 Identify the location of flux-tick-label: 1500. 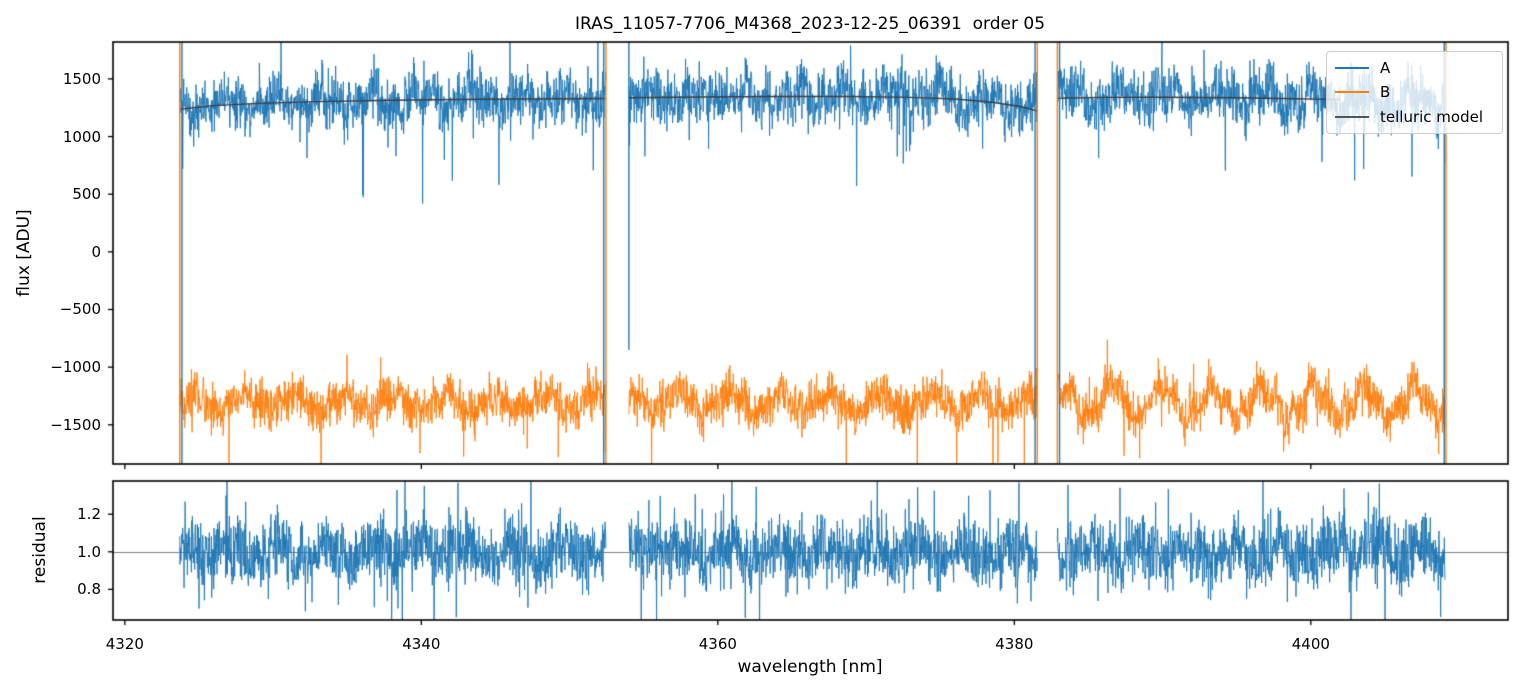
(81, 78).